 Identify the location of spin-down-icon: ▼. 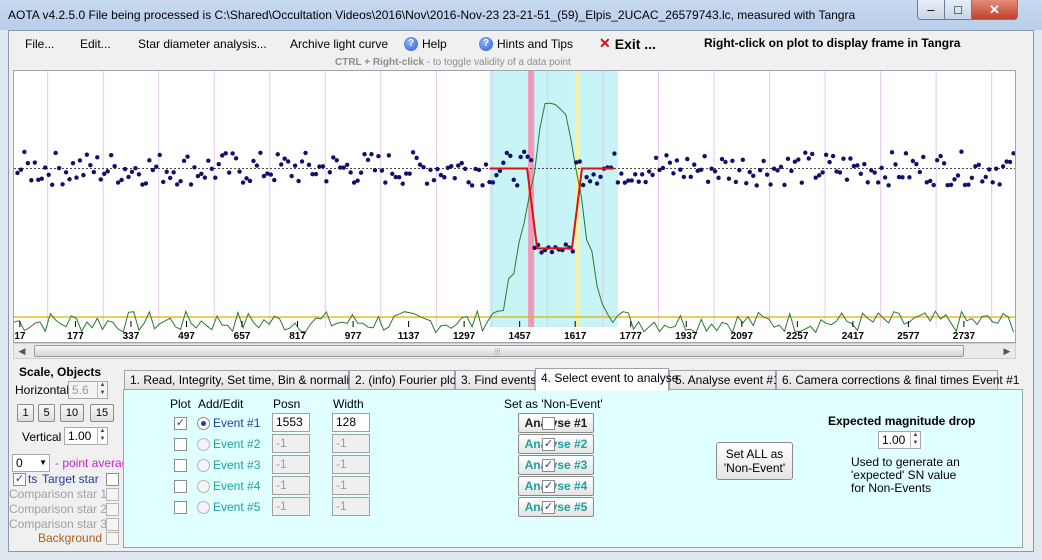
(102, 439).